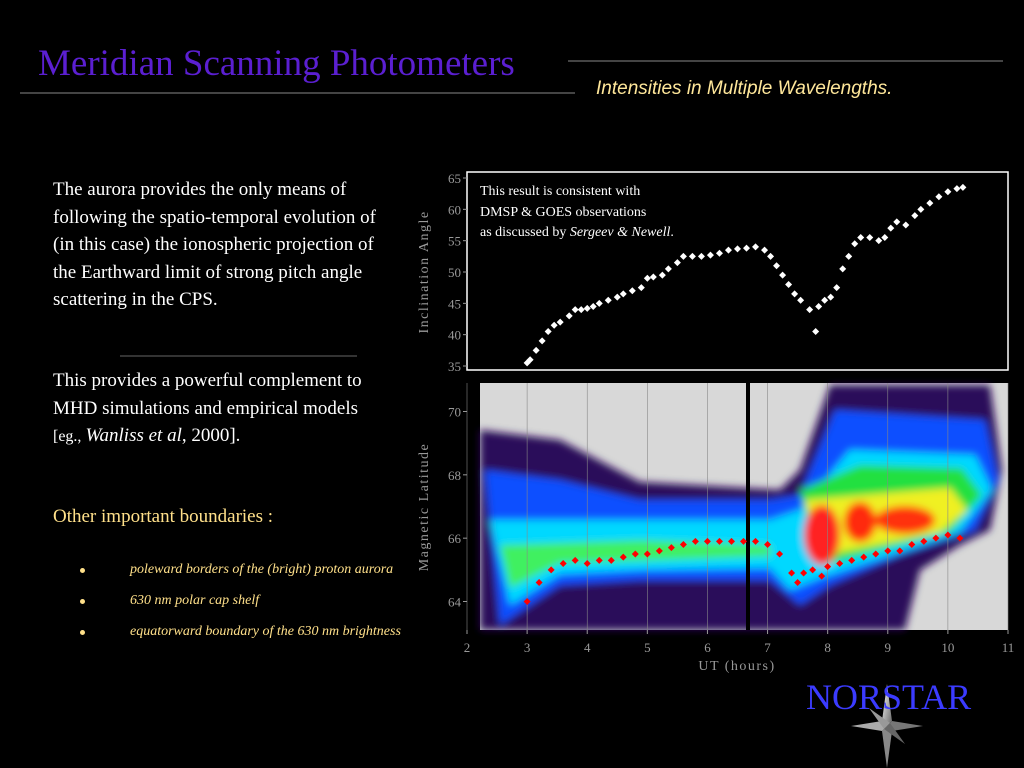  What do you see at coordinates (454, 475) in the screenshot?
I see `y-tick-label: 68` at bounding box center [454, 475].